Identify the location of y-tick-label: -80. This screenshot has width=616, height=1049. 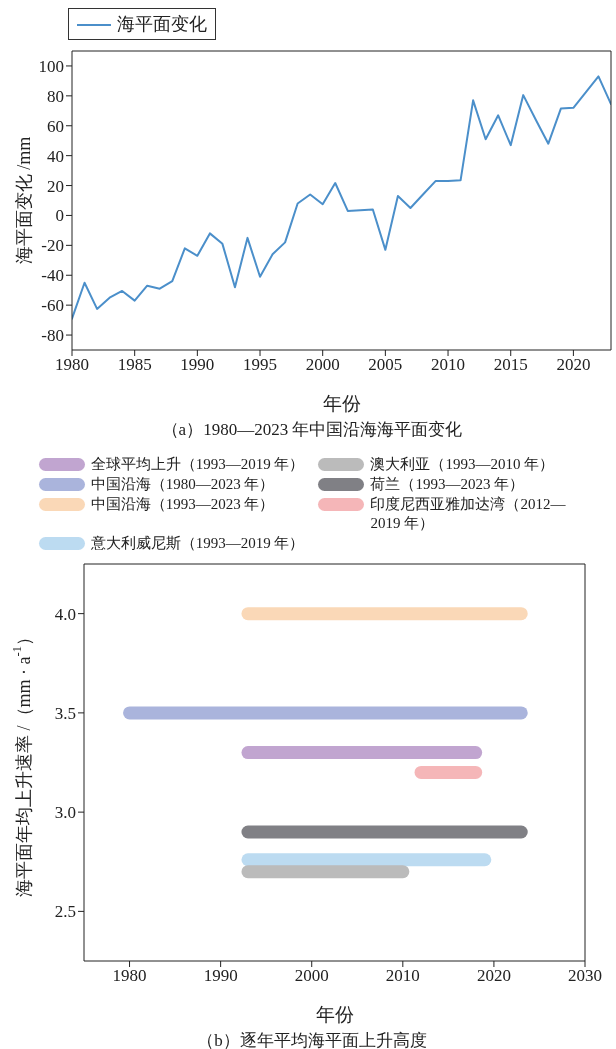
(52, 336).